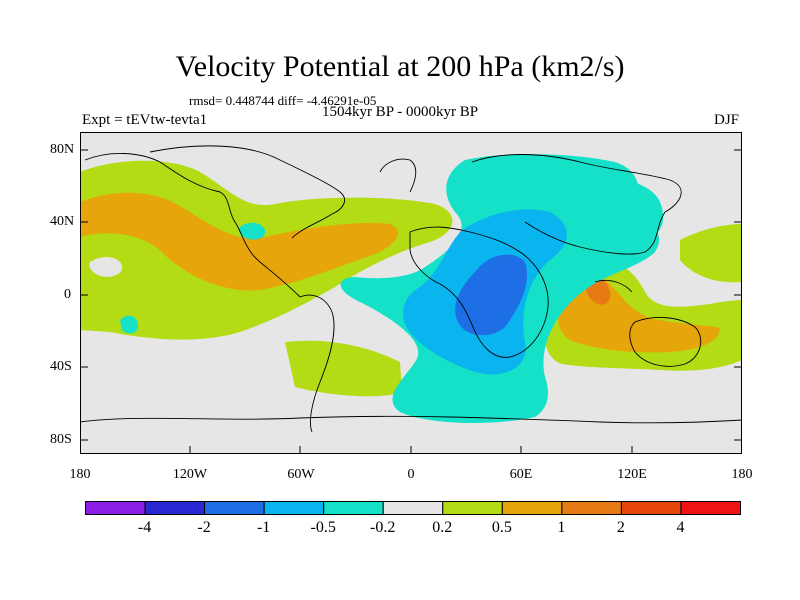 This screenshot has width=800, height=600. Describe the element at coordinates (61, 366) in the screenshot. I see `lat-label-40s: 40S` at that location.